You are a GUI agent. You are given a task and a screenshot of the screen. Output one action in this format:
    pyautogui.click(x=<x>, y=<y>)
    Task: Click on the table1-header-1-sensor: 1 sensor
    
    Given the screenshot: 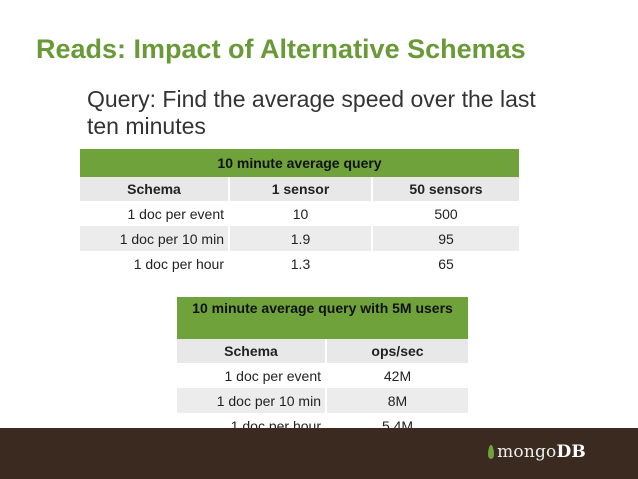 What is the action you would take?
    pyautogui.click(x=301, y=189)
    